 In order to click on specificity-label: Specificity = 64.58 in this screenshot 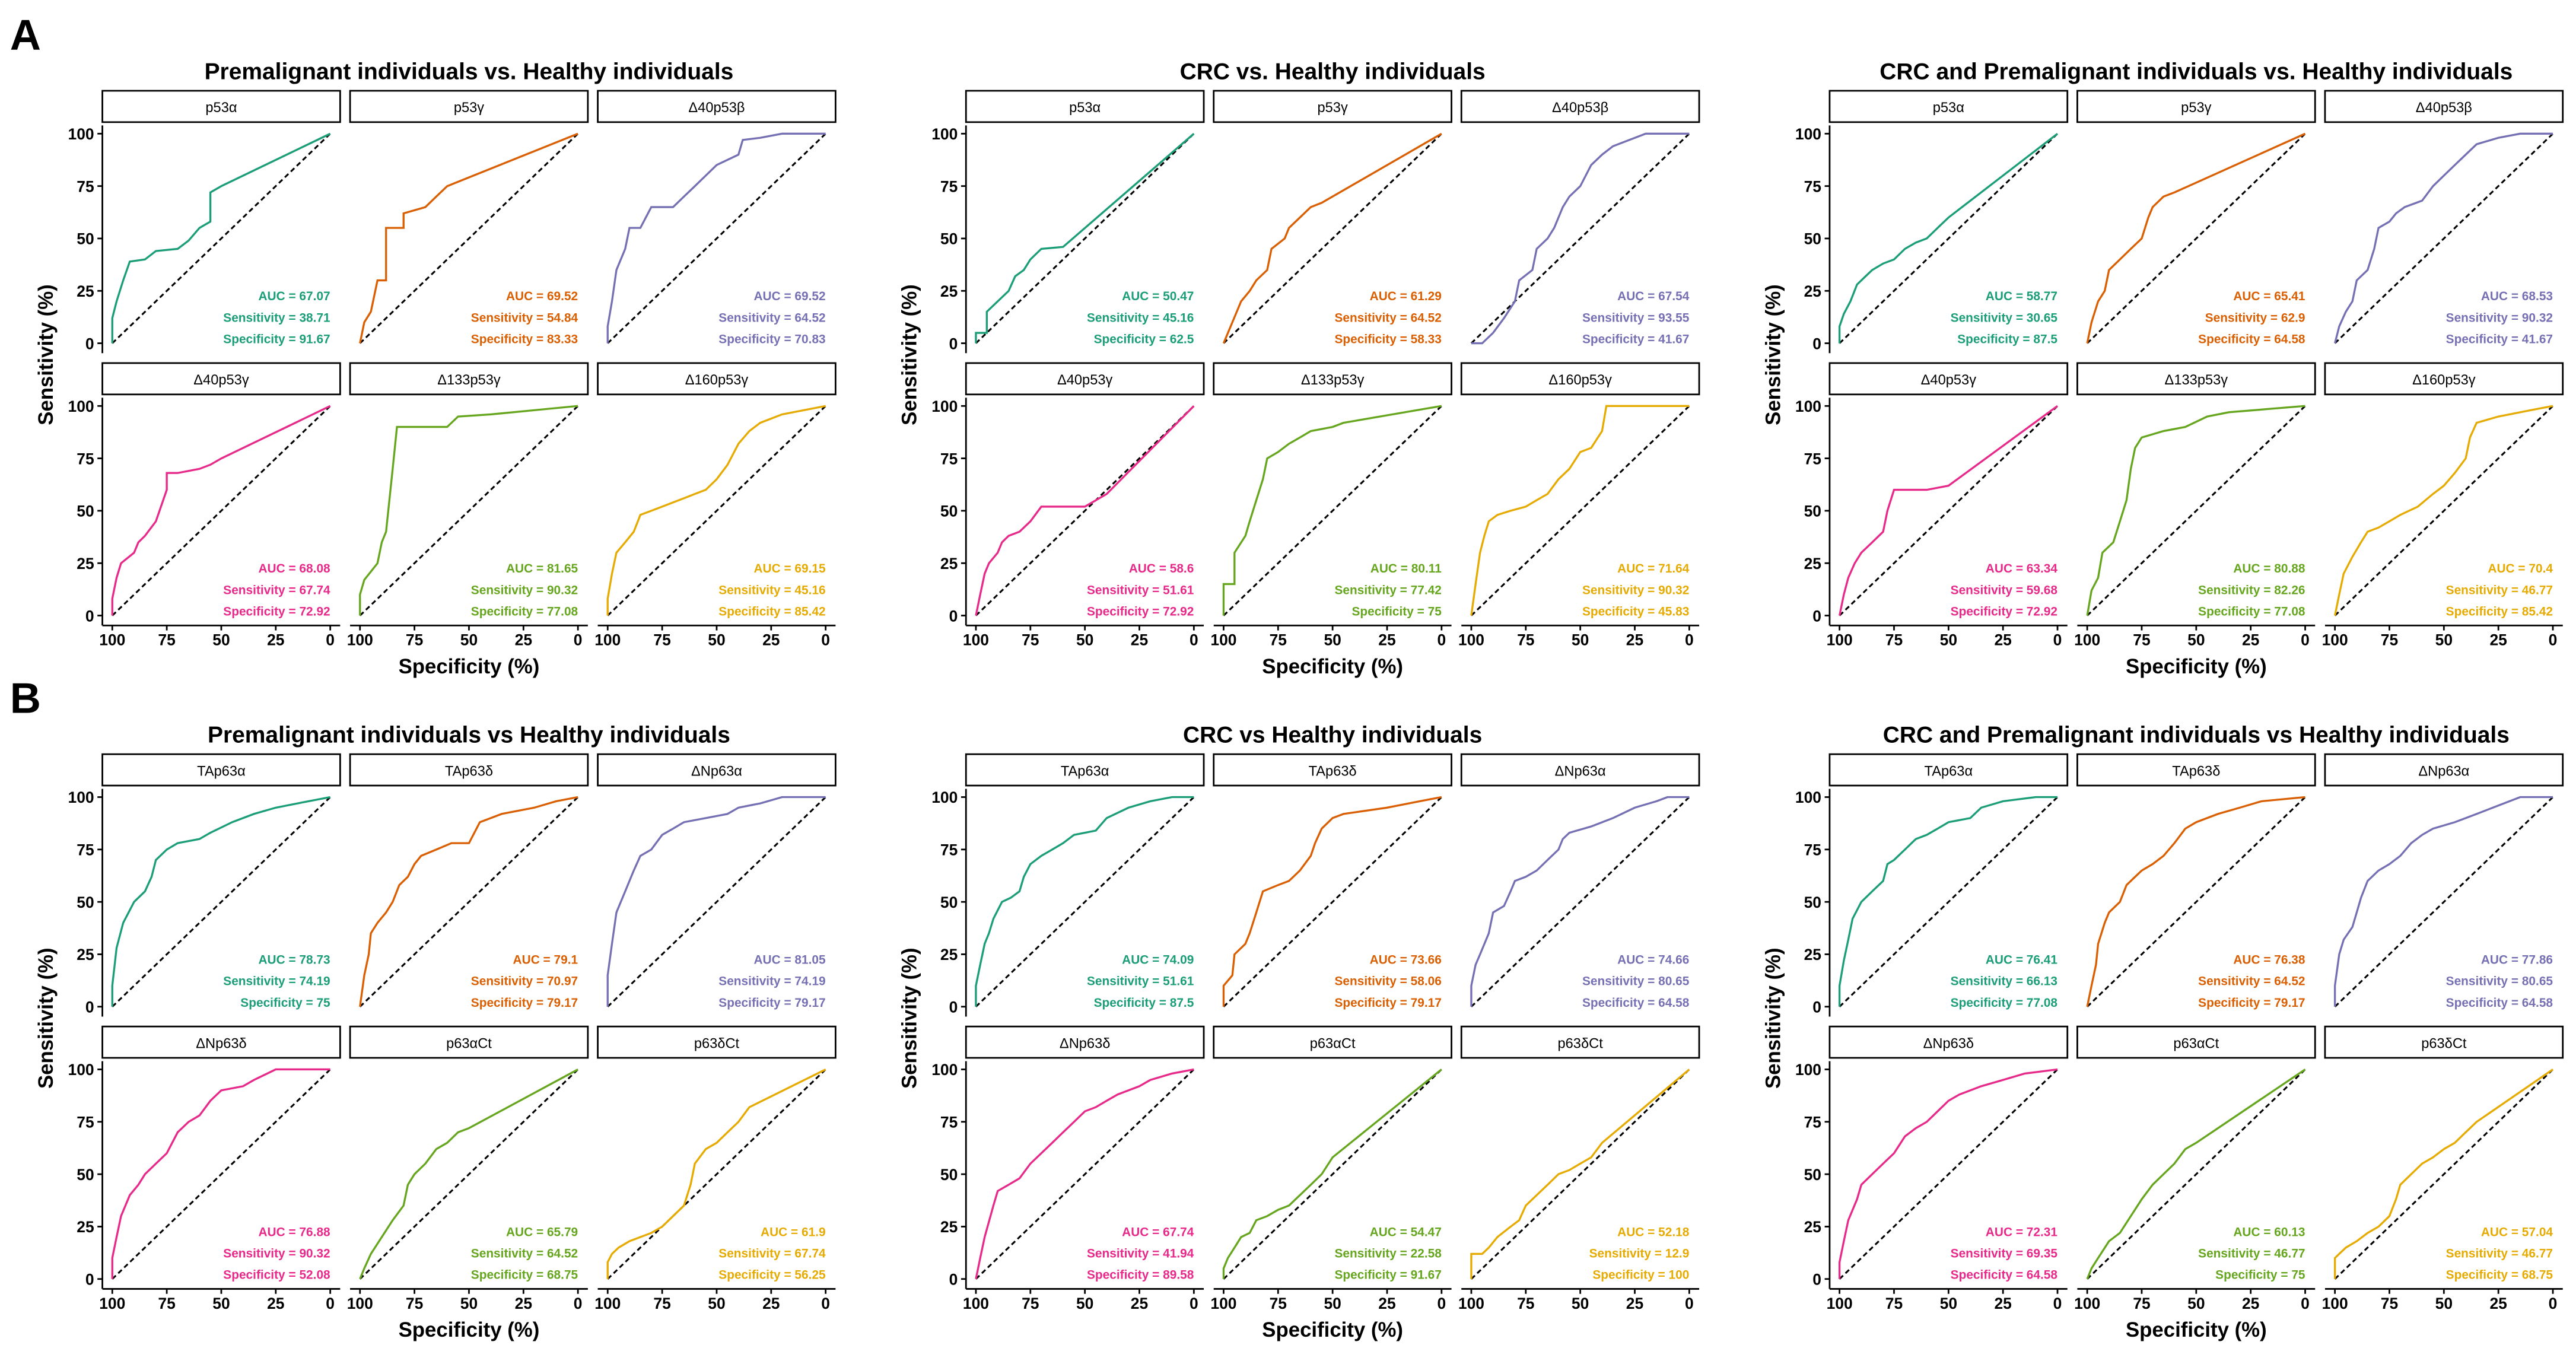, I will do `click(2499, 1003)`.